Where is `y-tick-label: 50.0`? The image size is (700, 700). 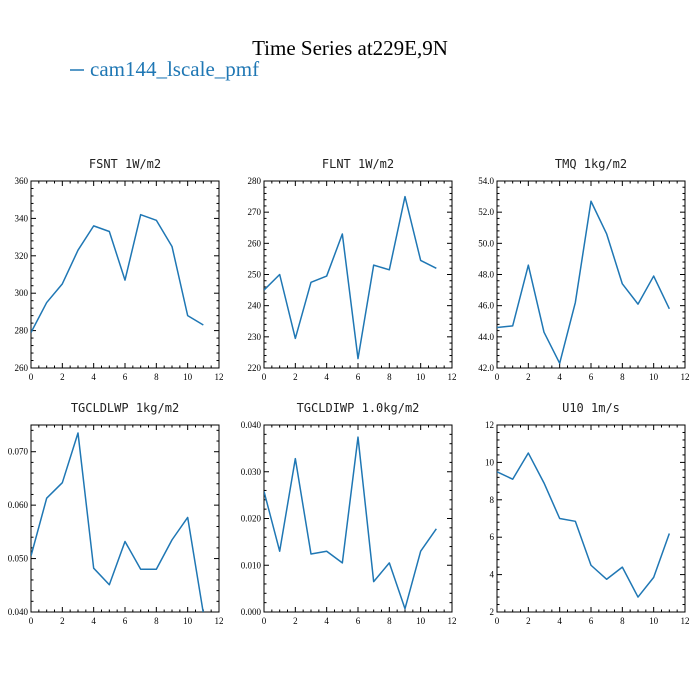
y-tick-label: 50.0 is located at coordinates (486, 243).